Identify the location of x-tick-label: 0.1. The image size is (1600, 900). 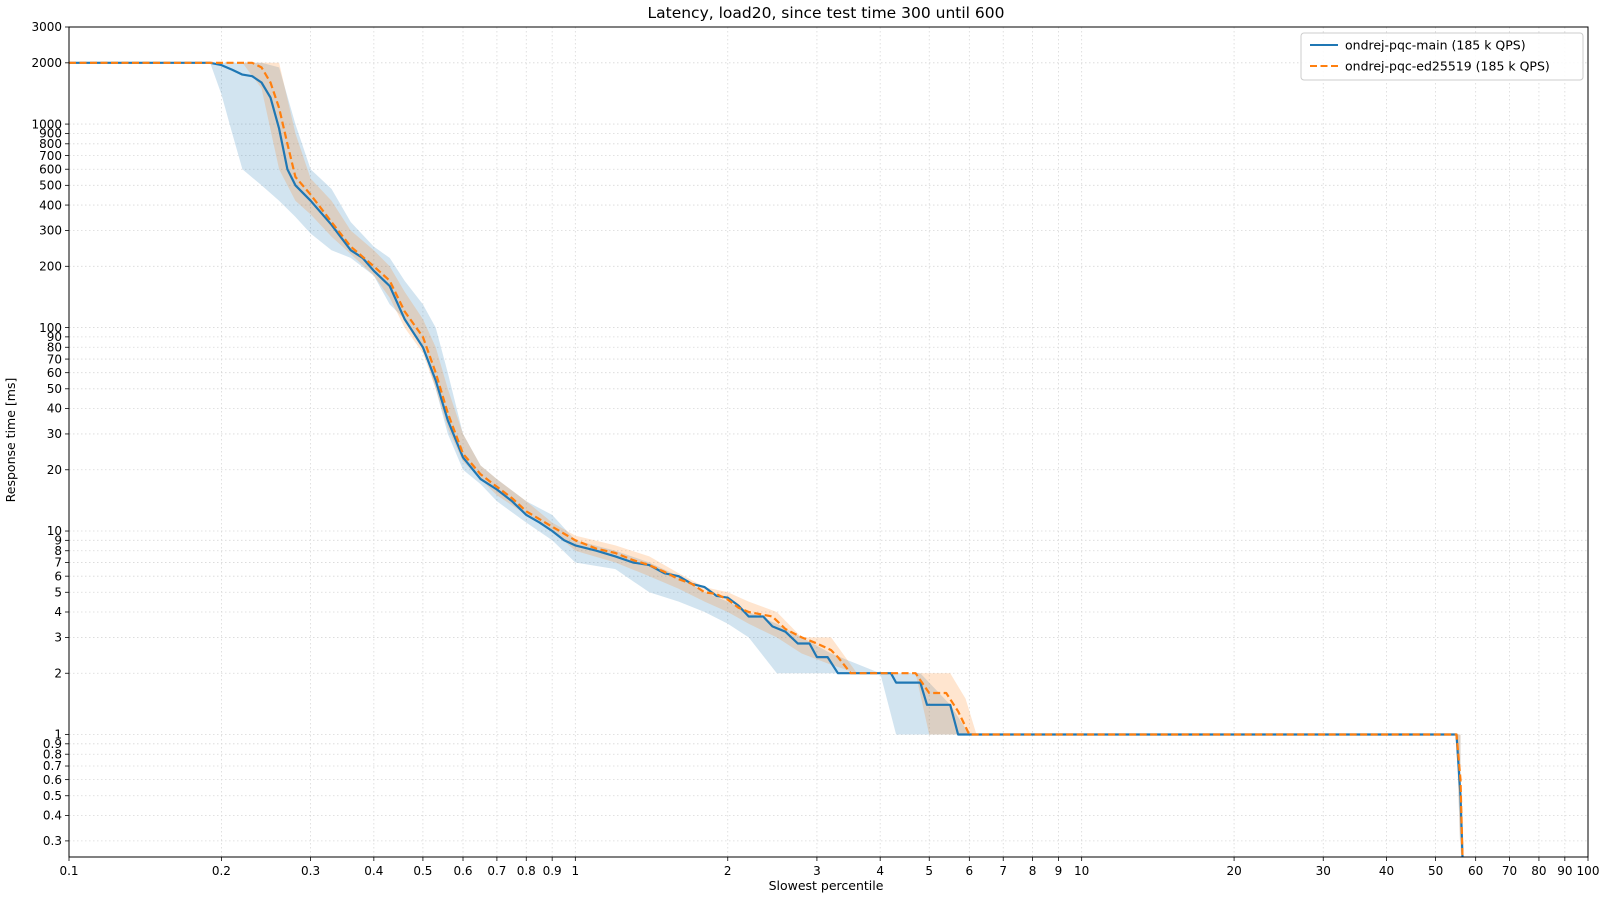
(68, 871).